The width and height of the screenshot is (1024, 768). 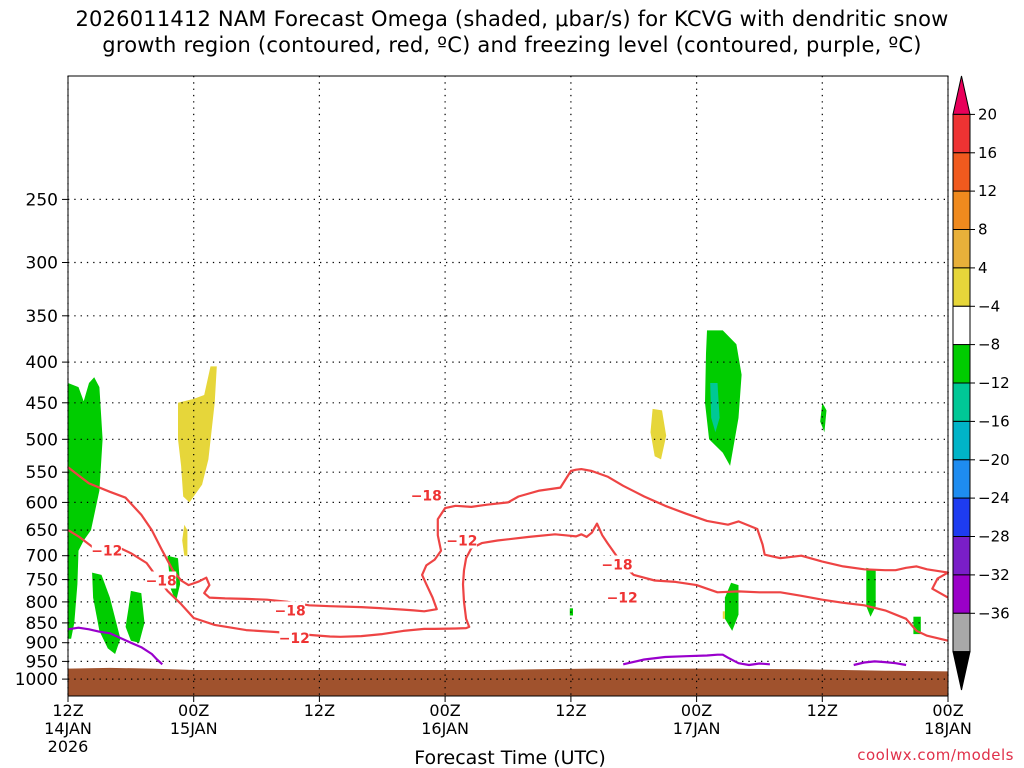 I want to click on x-tick-label-7-0: 00Z, so click(x=947, y=710).